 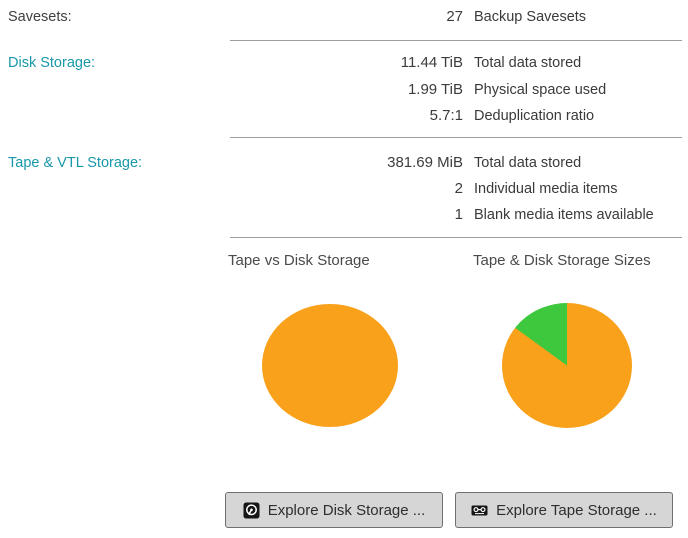 I want to click on tape-media-items-desc: Individual media items, so click(x=546, y=189).